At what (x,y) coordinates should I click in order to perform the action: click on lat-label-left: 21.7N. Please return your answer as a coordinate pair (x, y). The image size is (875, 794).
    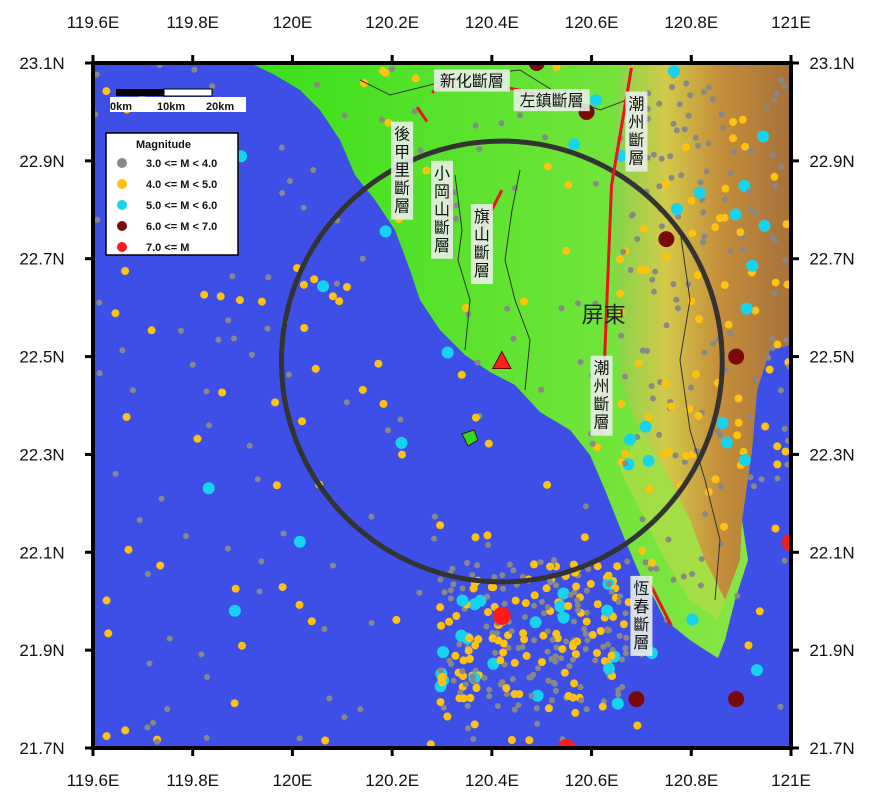
    Looking at the image, I should click on (41, 748).